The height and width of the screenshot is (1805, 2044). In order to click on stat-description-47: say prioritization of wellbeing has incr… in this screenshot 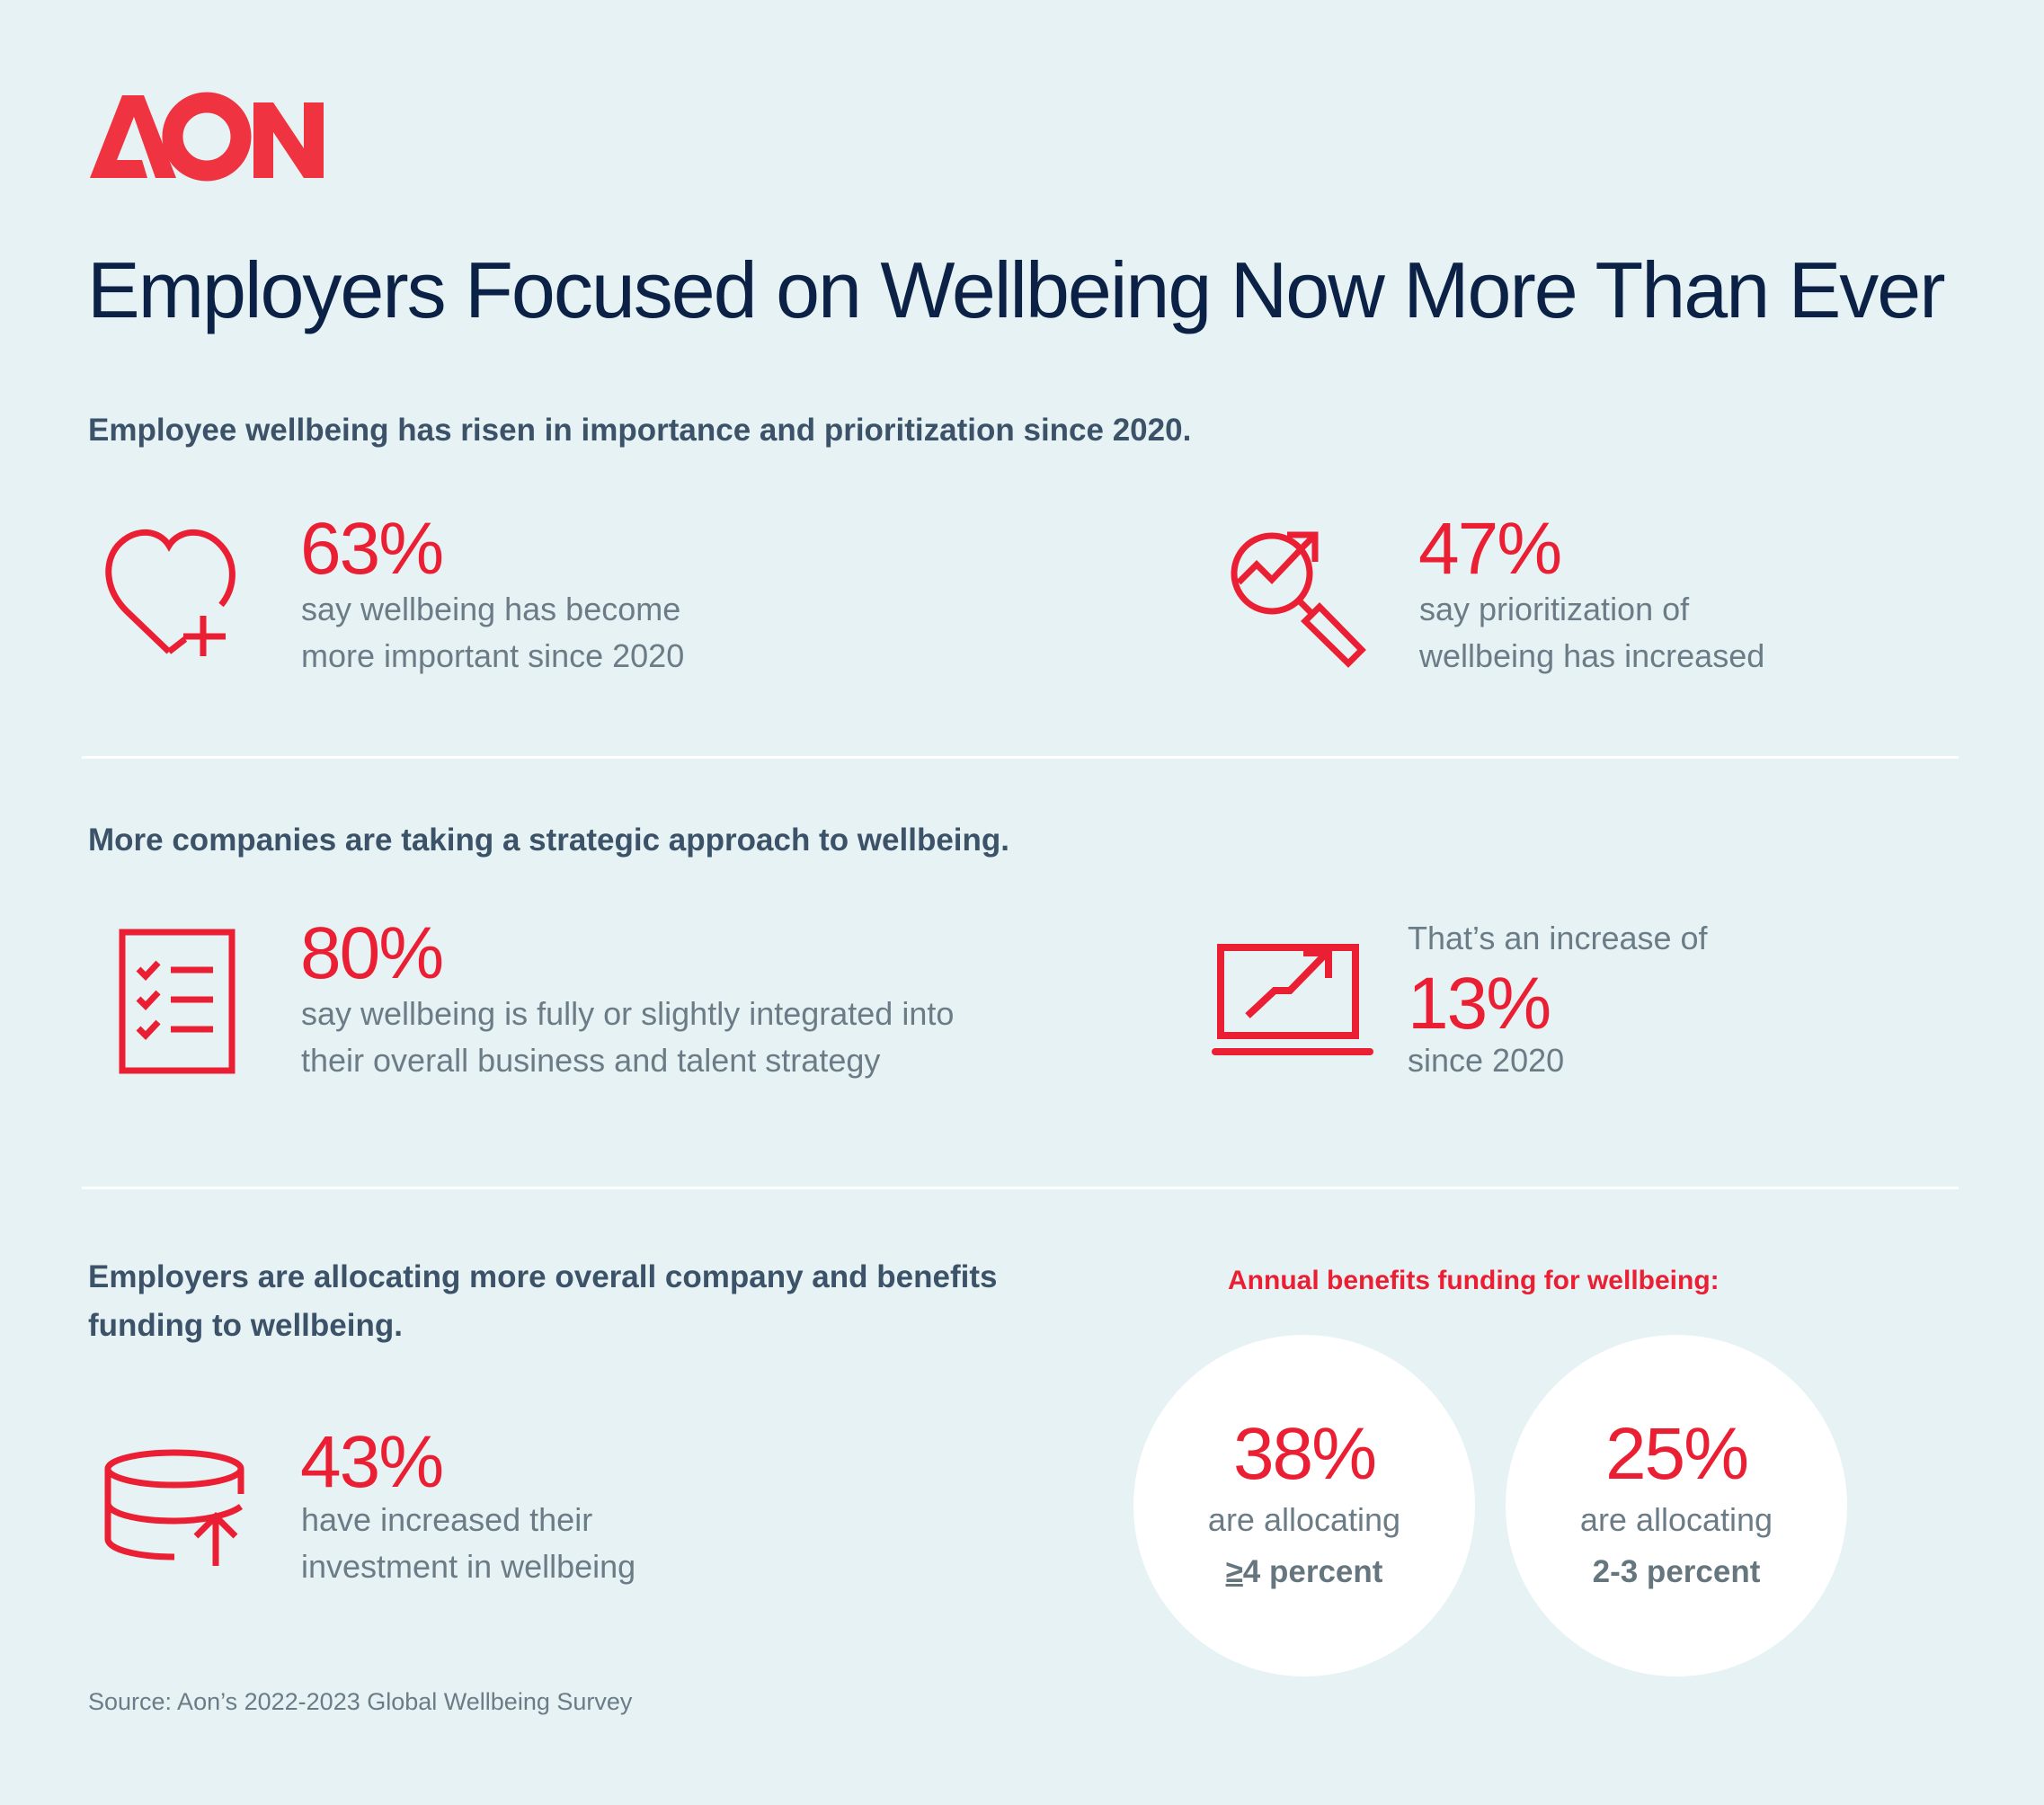, I will do `click(1591, 633)`.